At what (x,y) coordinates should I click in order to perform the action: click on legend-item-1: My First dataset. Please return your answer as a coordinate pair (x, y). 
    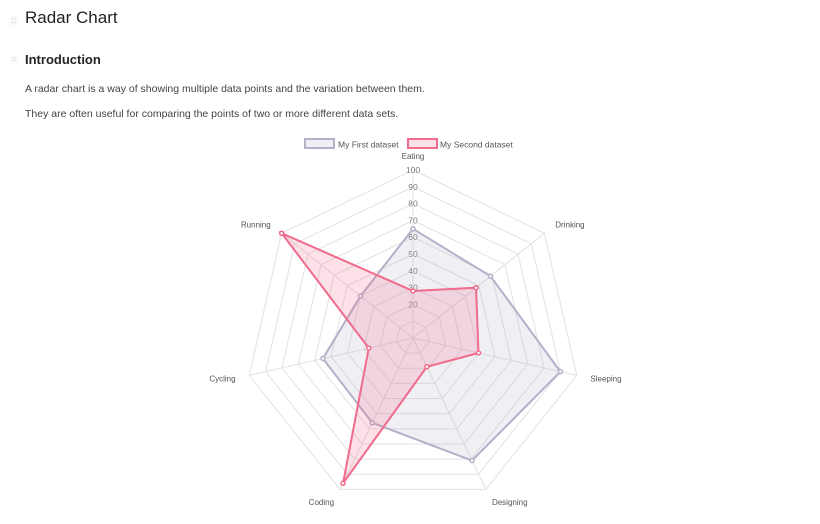
    Looking at the image, I should click on (351, 144).